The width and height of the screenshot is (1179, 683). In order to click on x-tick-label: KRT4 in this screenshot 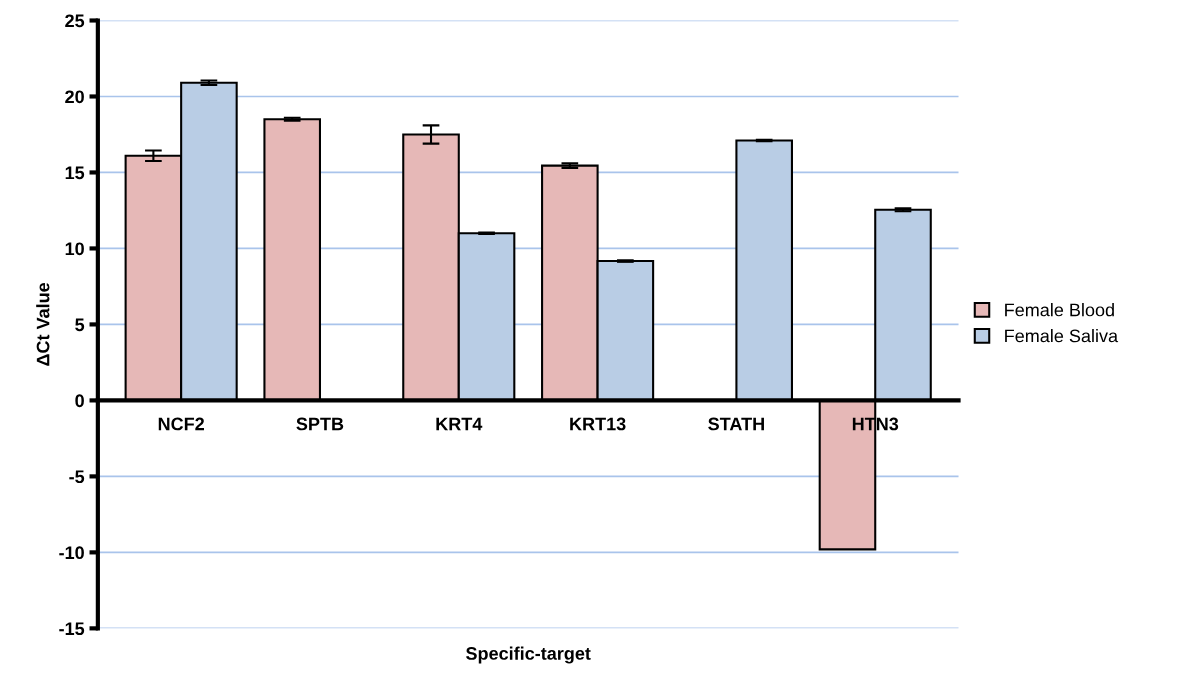, I will do `click(459, 424)`.